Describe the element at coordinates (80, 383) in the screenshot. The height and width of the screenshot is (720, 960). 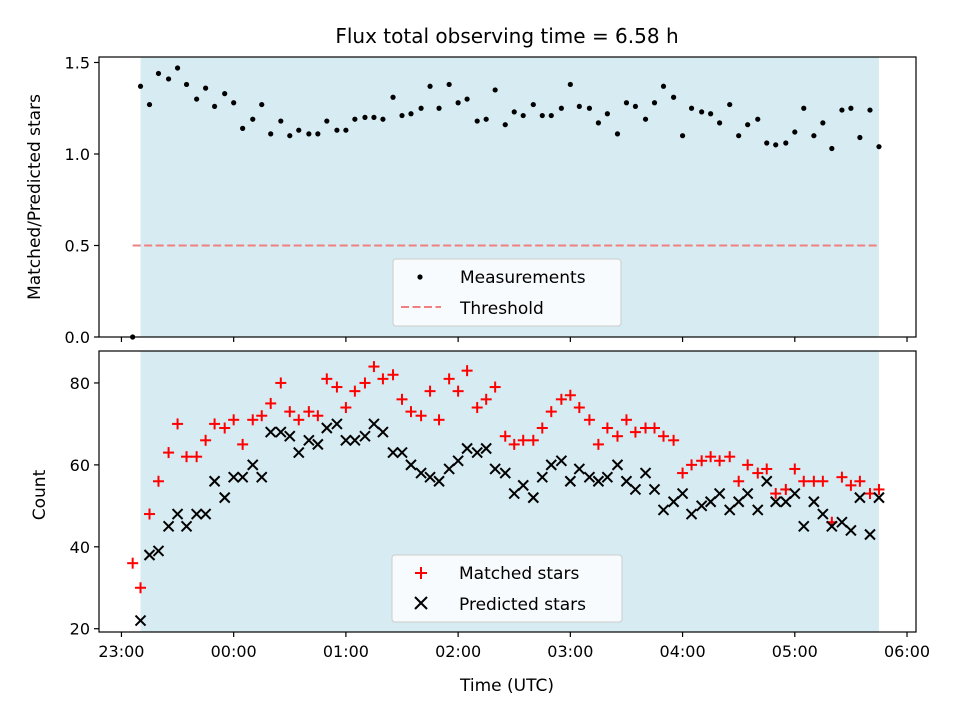
I see `bottom-ytick-label: 80` at that location.